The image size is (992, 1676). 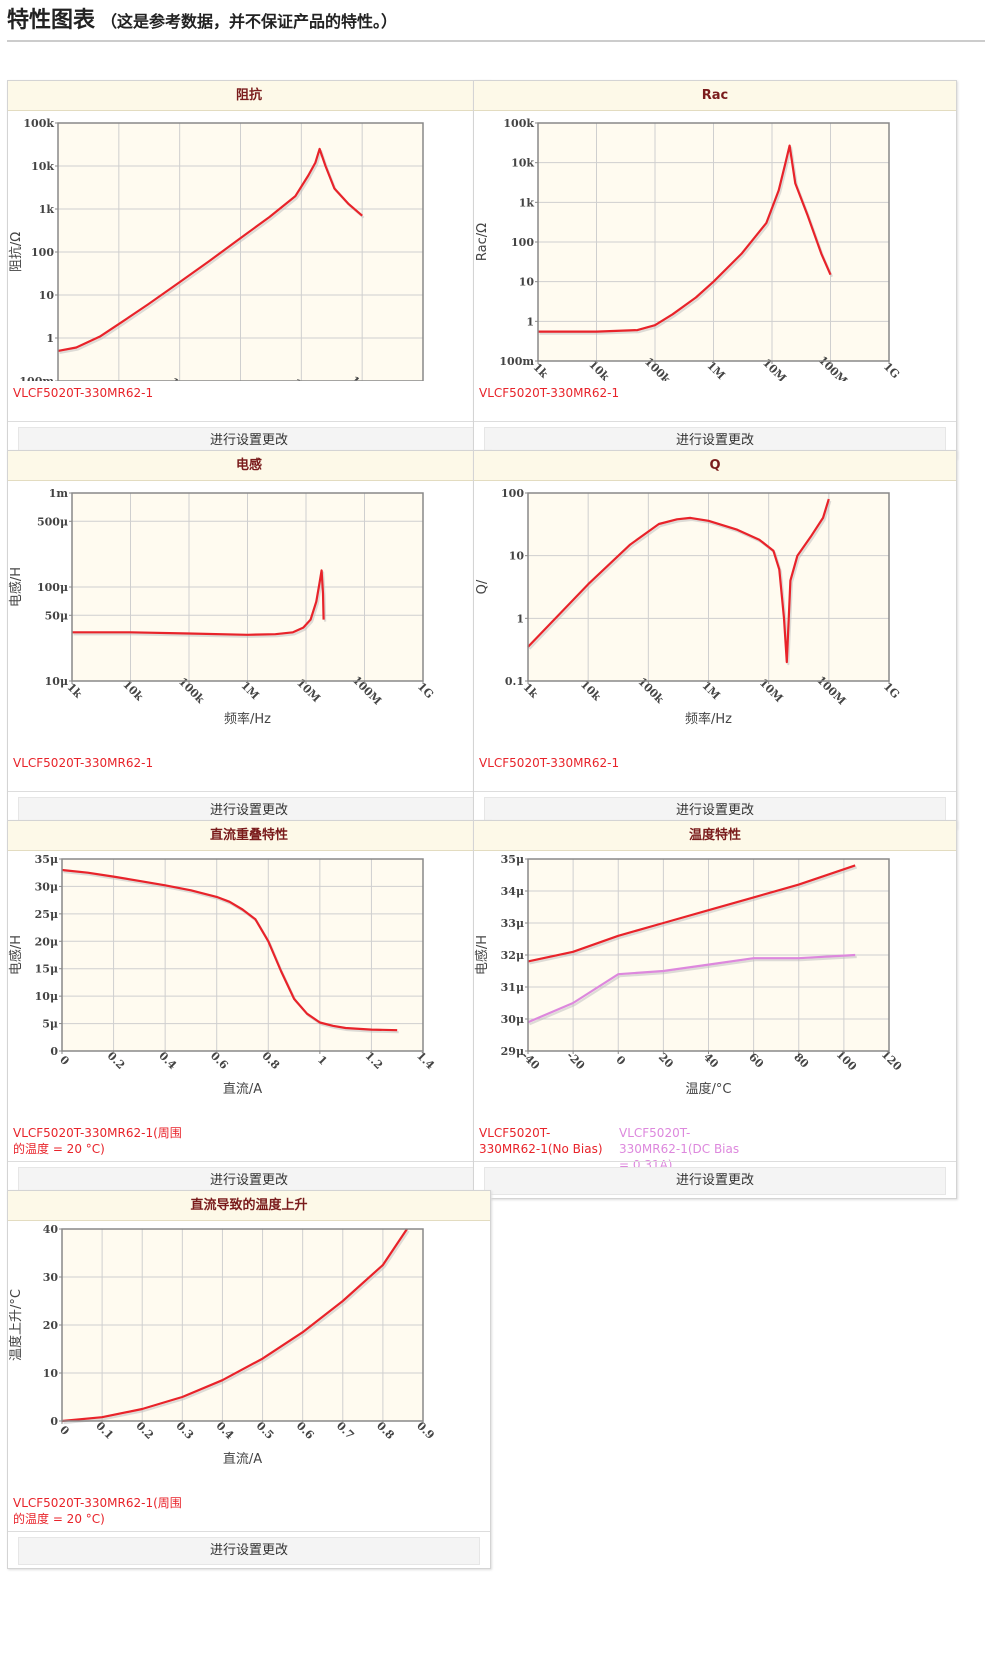 I want to click on panel-title: 阻抗, so click(x=249, y=96).